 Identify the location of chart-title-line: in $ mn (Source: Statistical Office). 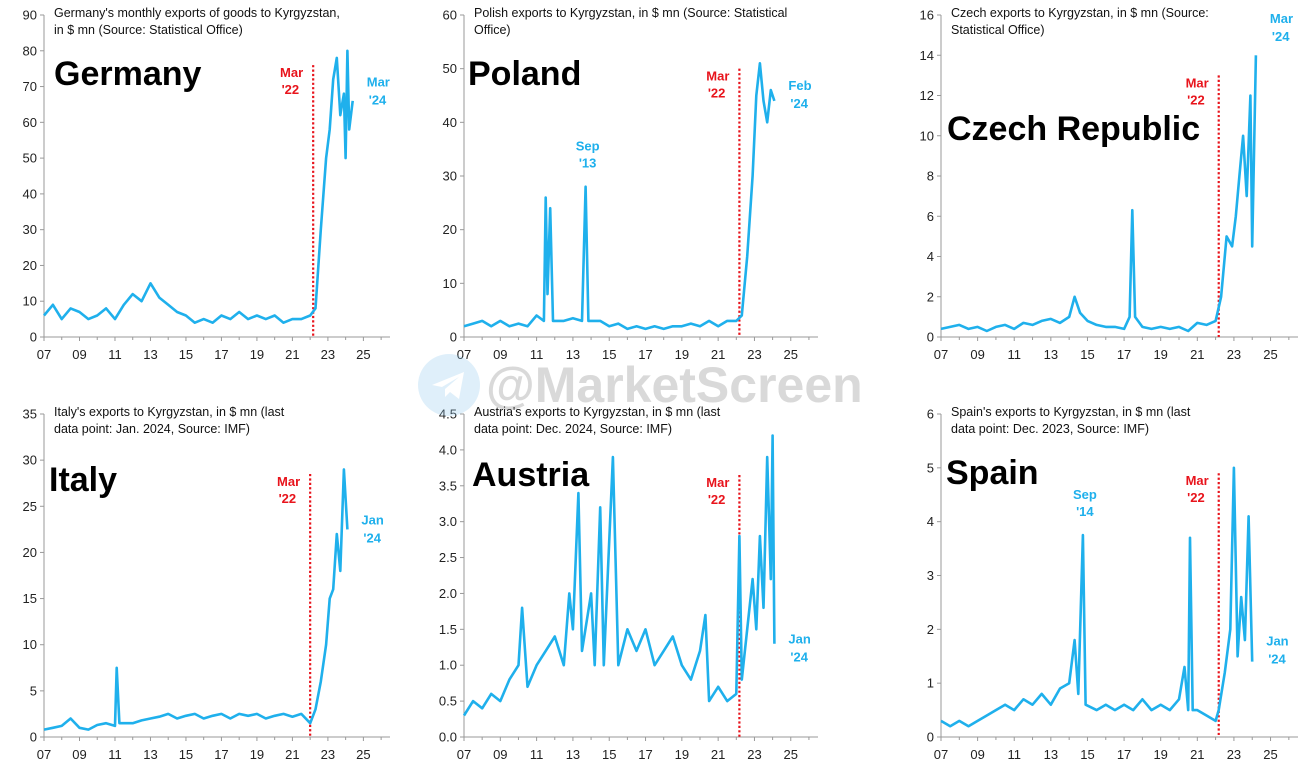
(148, 30).